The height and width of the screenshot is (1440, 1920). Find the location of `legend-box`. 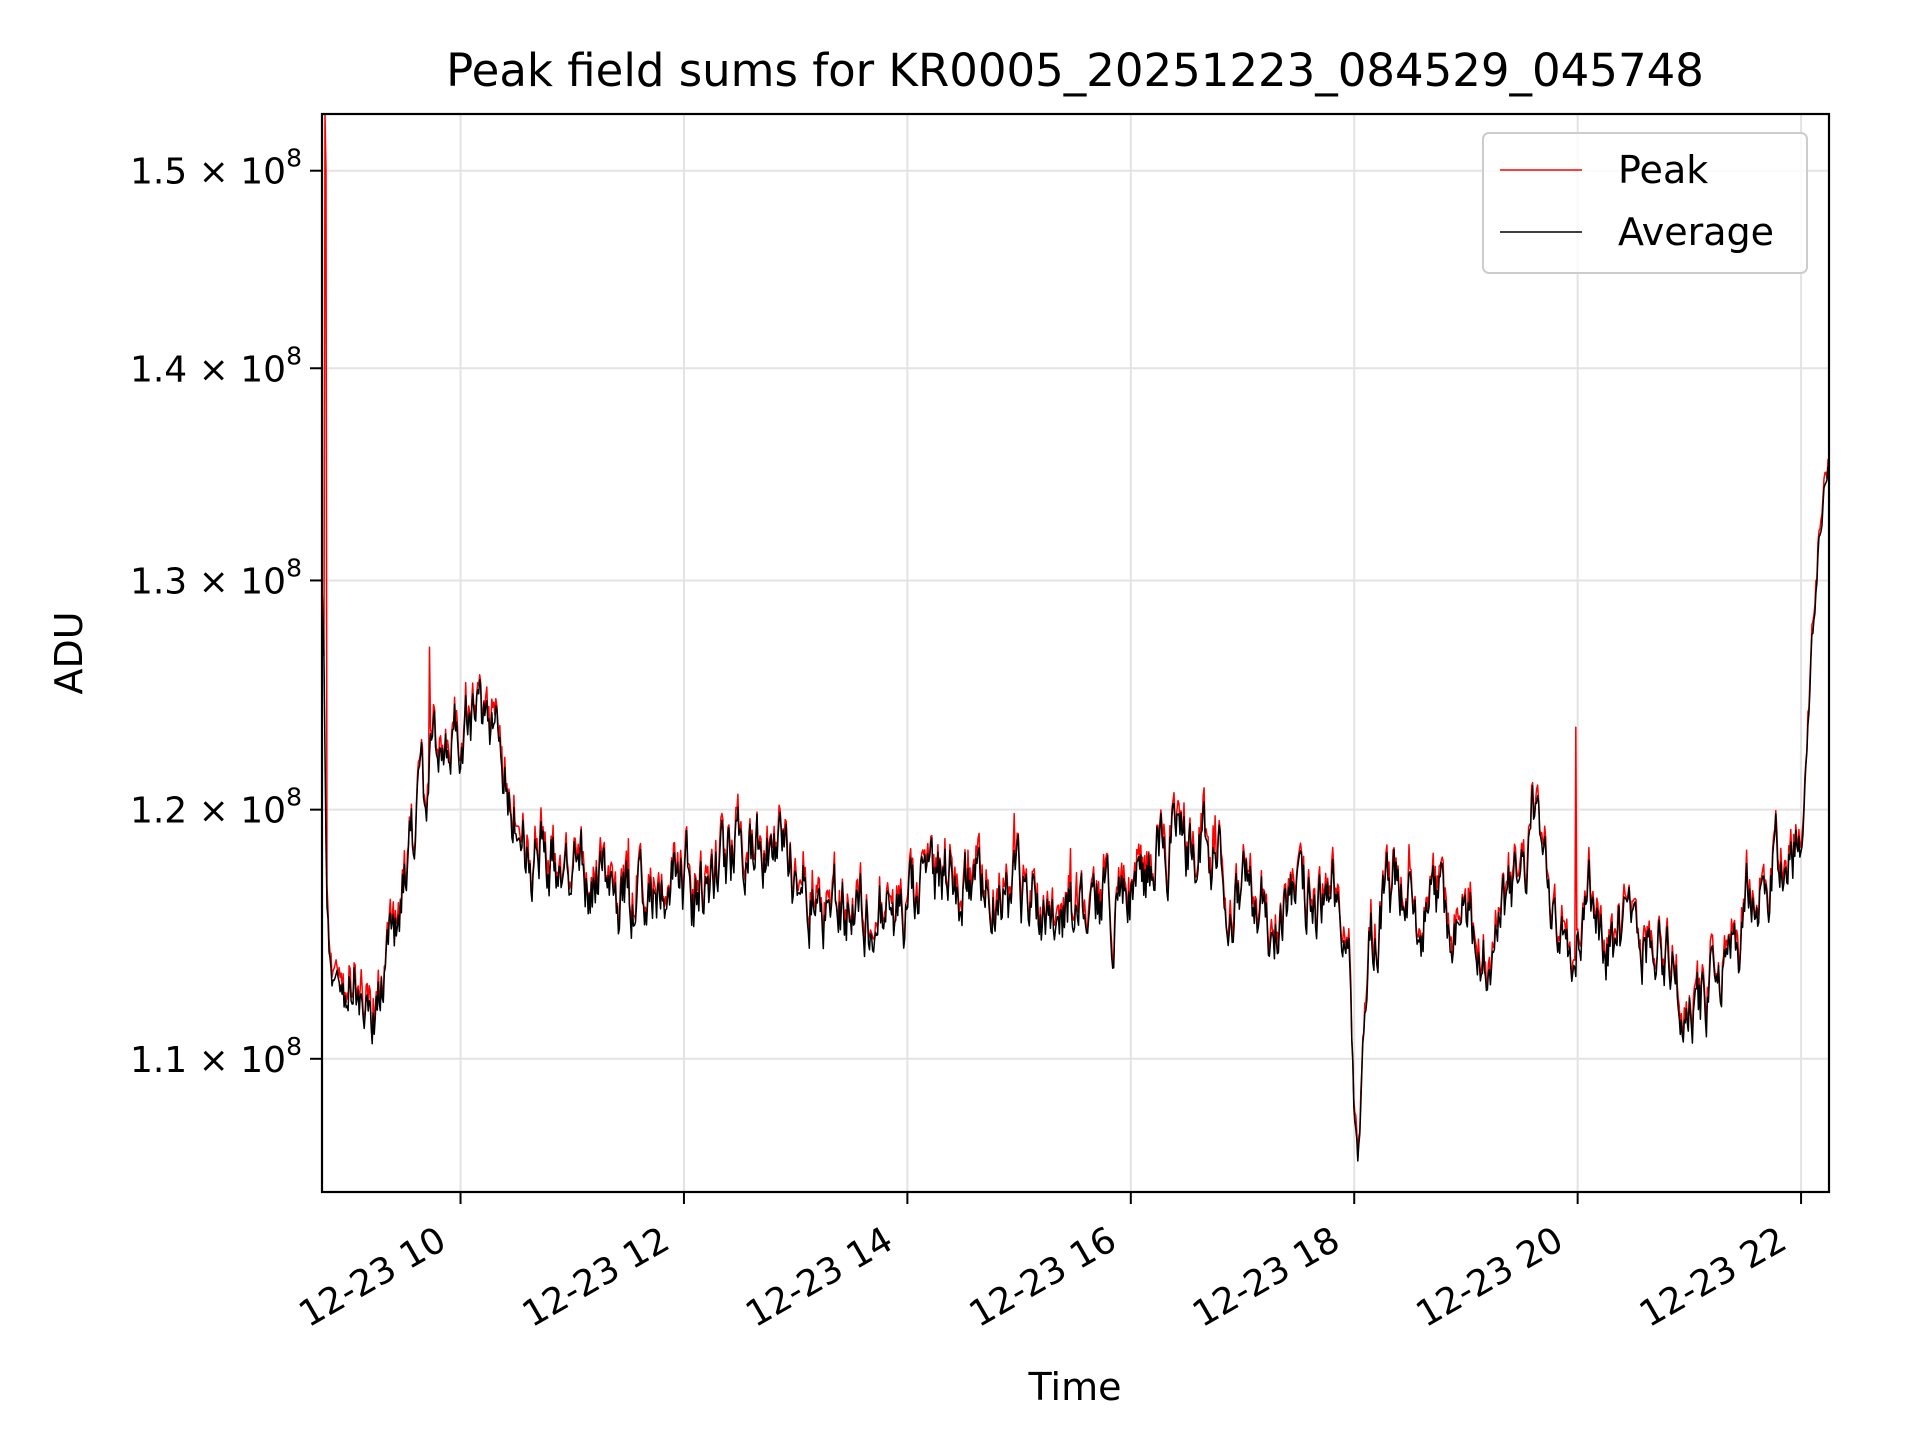

legend-box is located at coordinates (1645, 203).